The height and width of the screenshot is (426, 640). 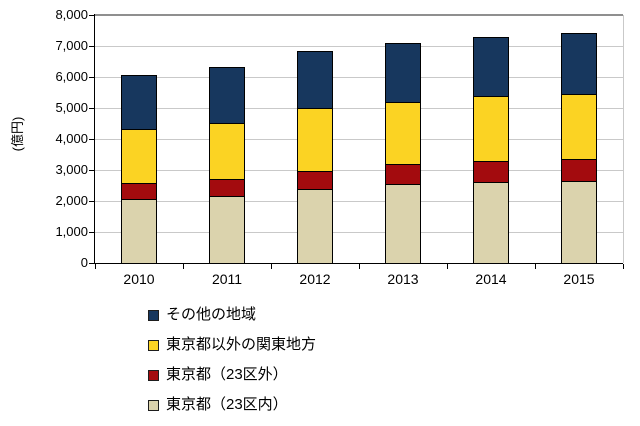 I want to click on x-axis-line, so click(x=356, y=263).